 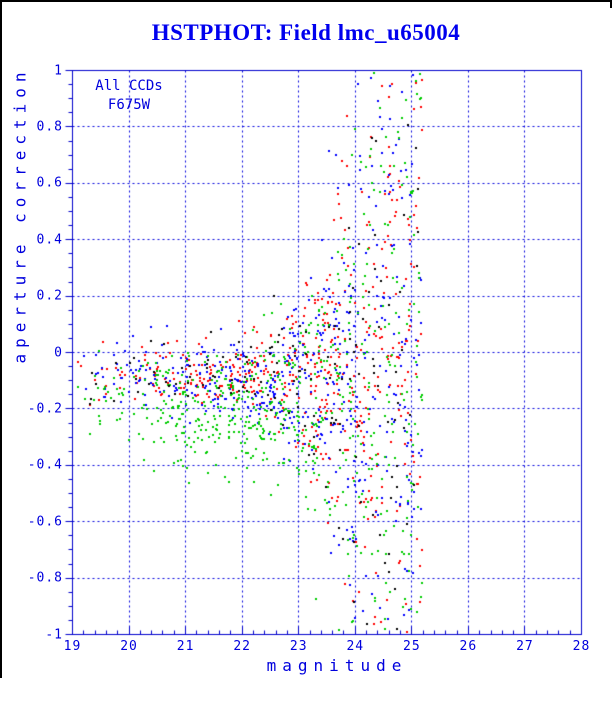 I want to click on y-tick-label: -0.2, so click(x=45, y=409).